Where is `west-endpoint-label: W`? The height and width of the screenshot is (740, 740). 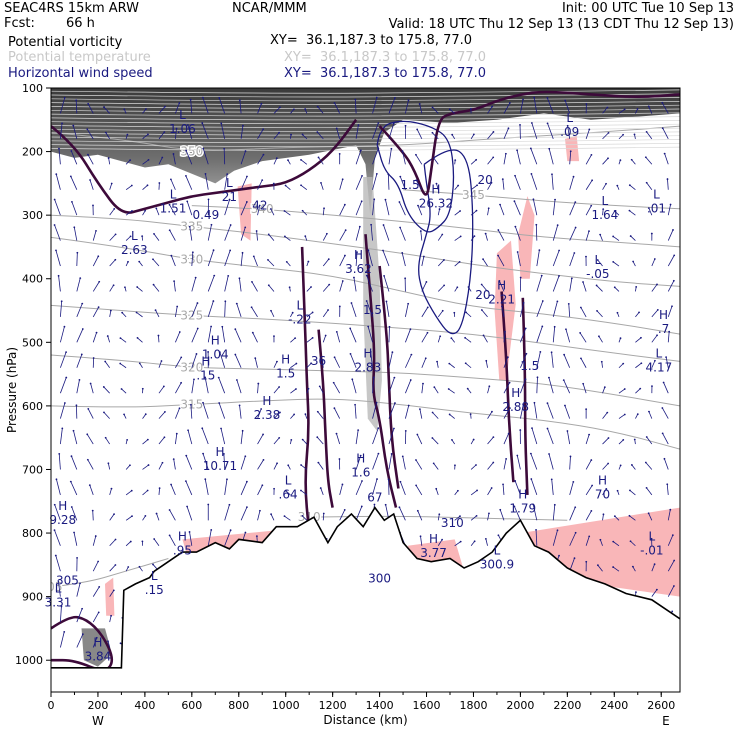 west-endpoint-label: W is located at coordinates (98, 721).